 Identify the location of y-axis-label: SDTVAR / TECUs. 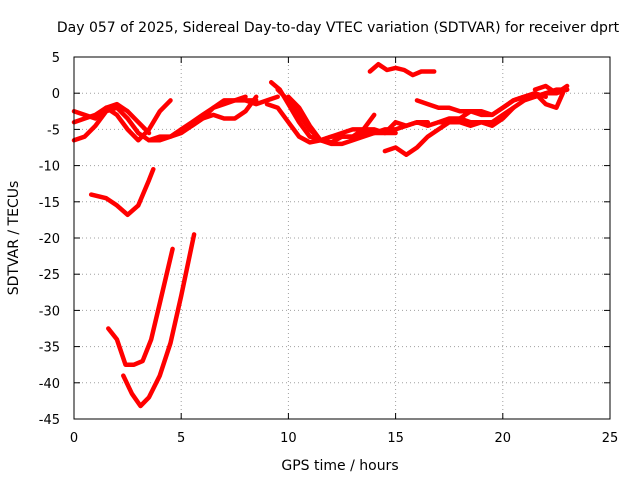
(14, 238).